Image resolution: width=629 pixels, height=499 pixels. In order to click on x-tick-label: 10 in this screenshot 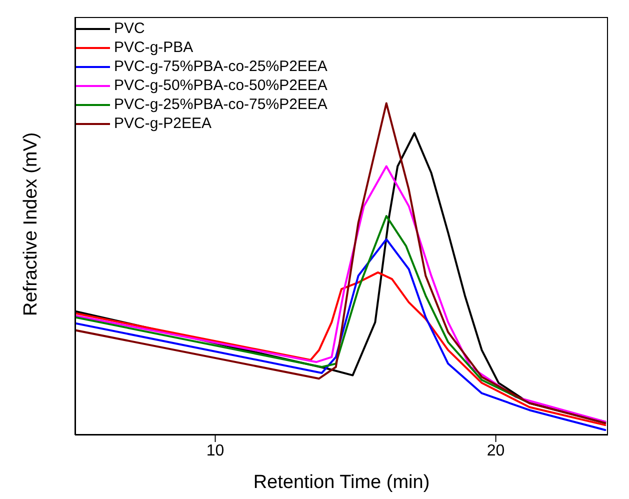, I will do `click(215, 451)`.